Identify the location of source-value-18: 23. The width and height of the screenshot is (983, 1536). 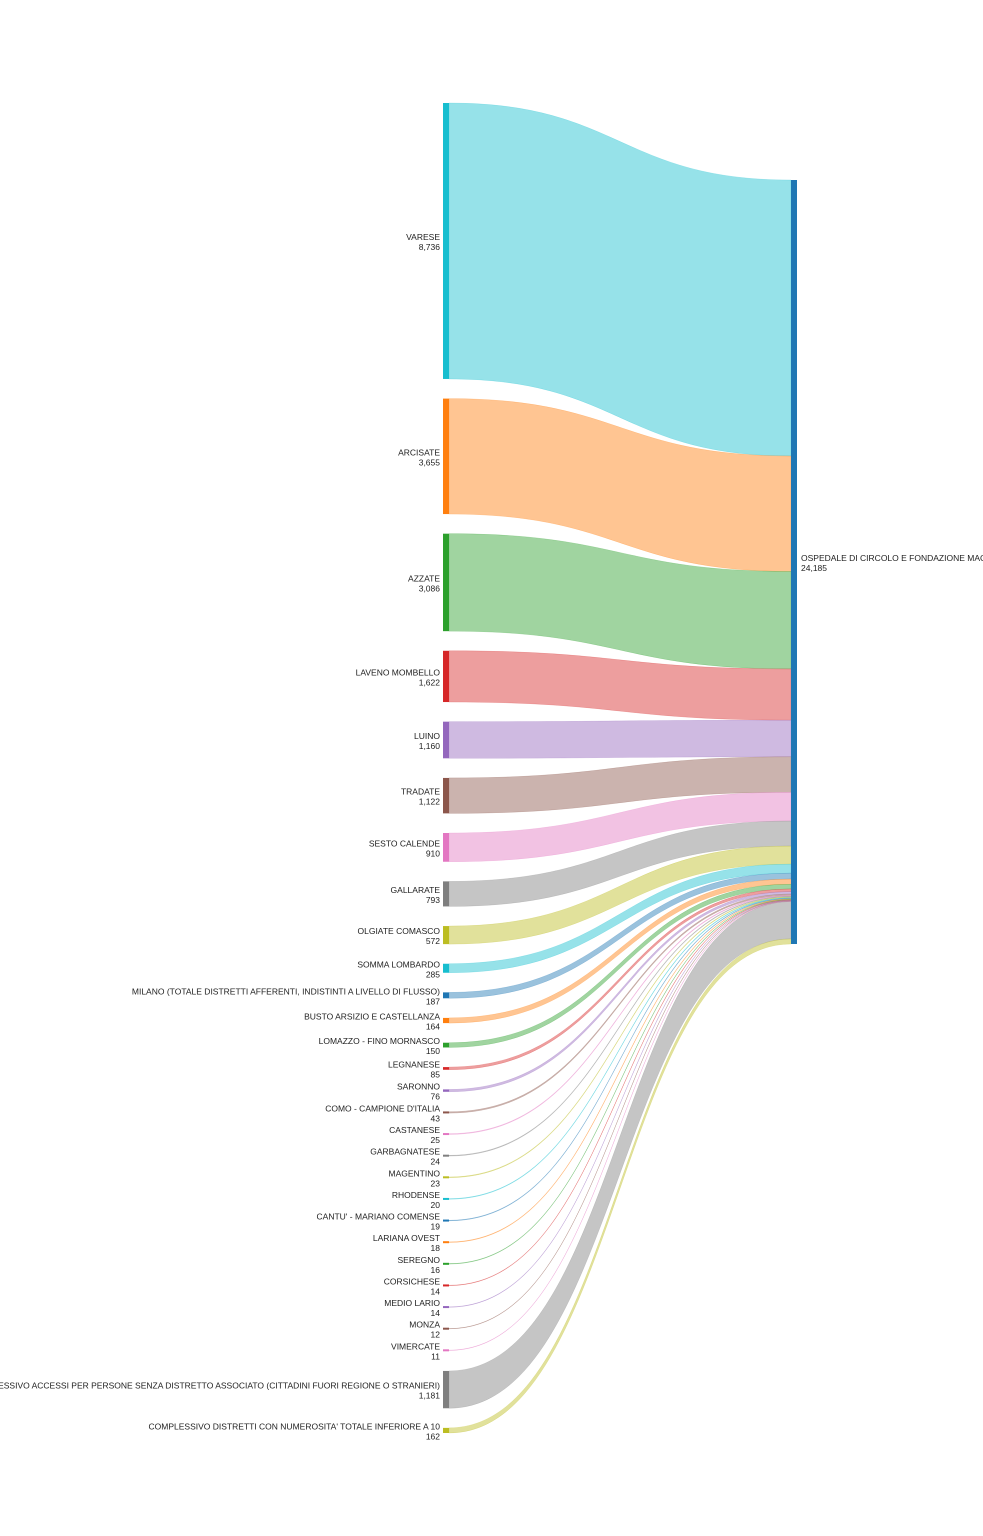
(436, 1183).